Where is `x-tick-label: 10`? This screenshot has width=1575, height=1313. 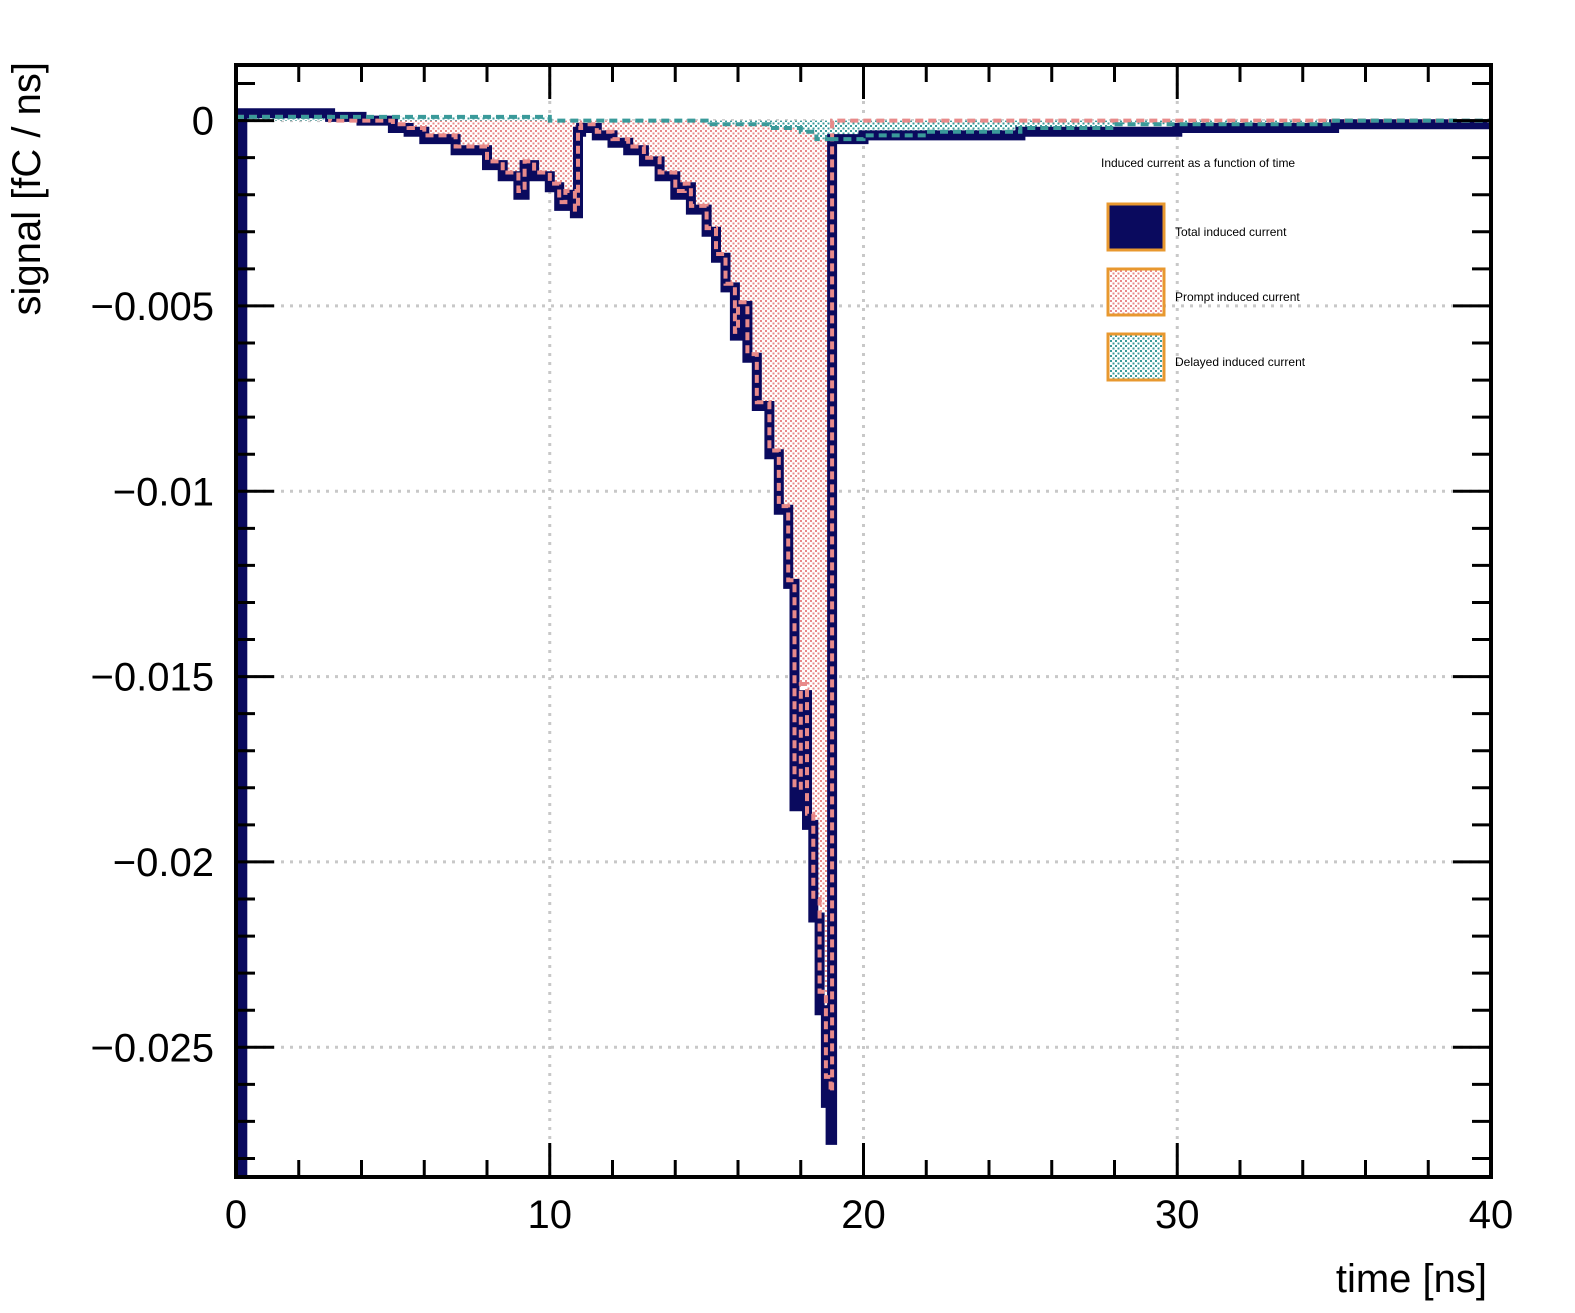
x-tick-label: 10 is located at coordinates (550, 1215).